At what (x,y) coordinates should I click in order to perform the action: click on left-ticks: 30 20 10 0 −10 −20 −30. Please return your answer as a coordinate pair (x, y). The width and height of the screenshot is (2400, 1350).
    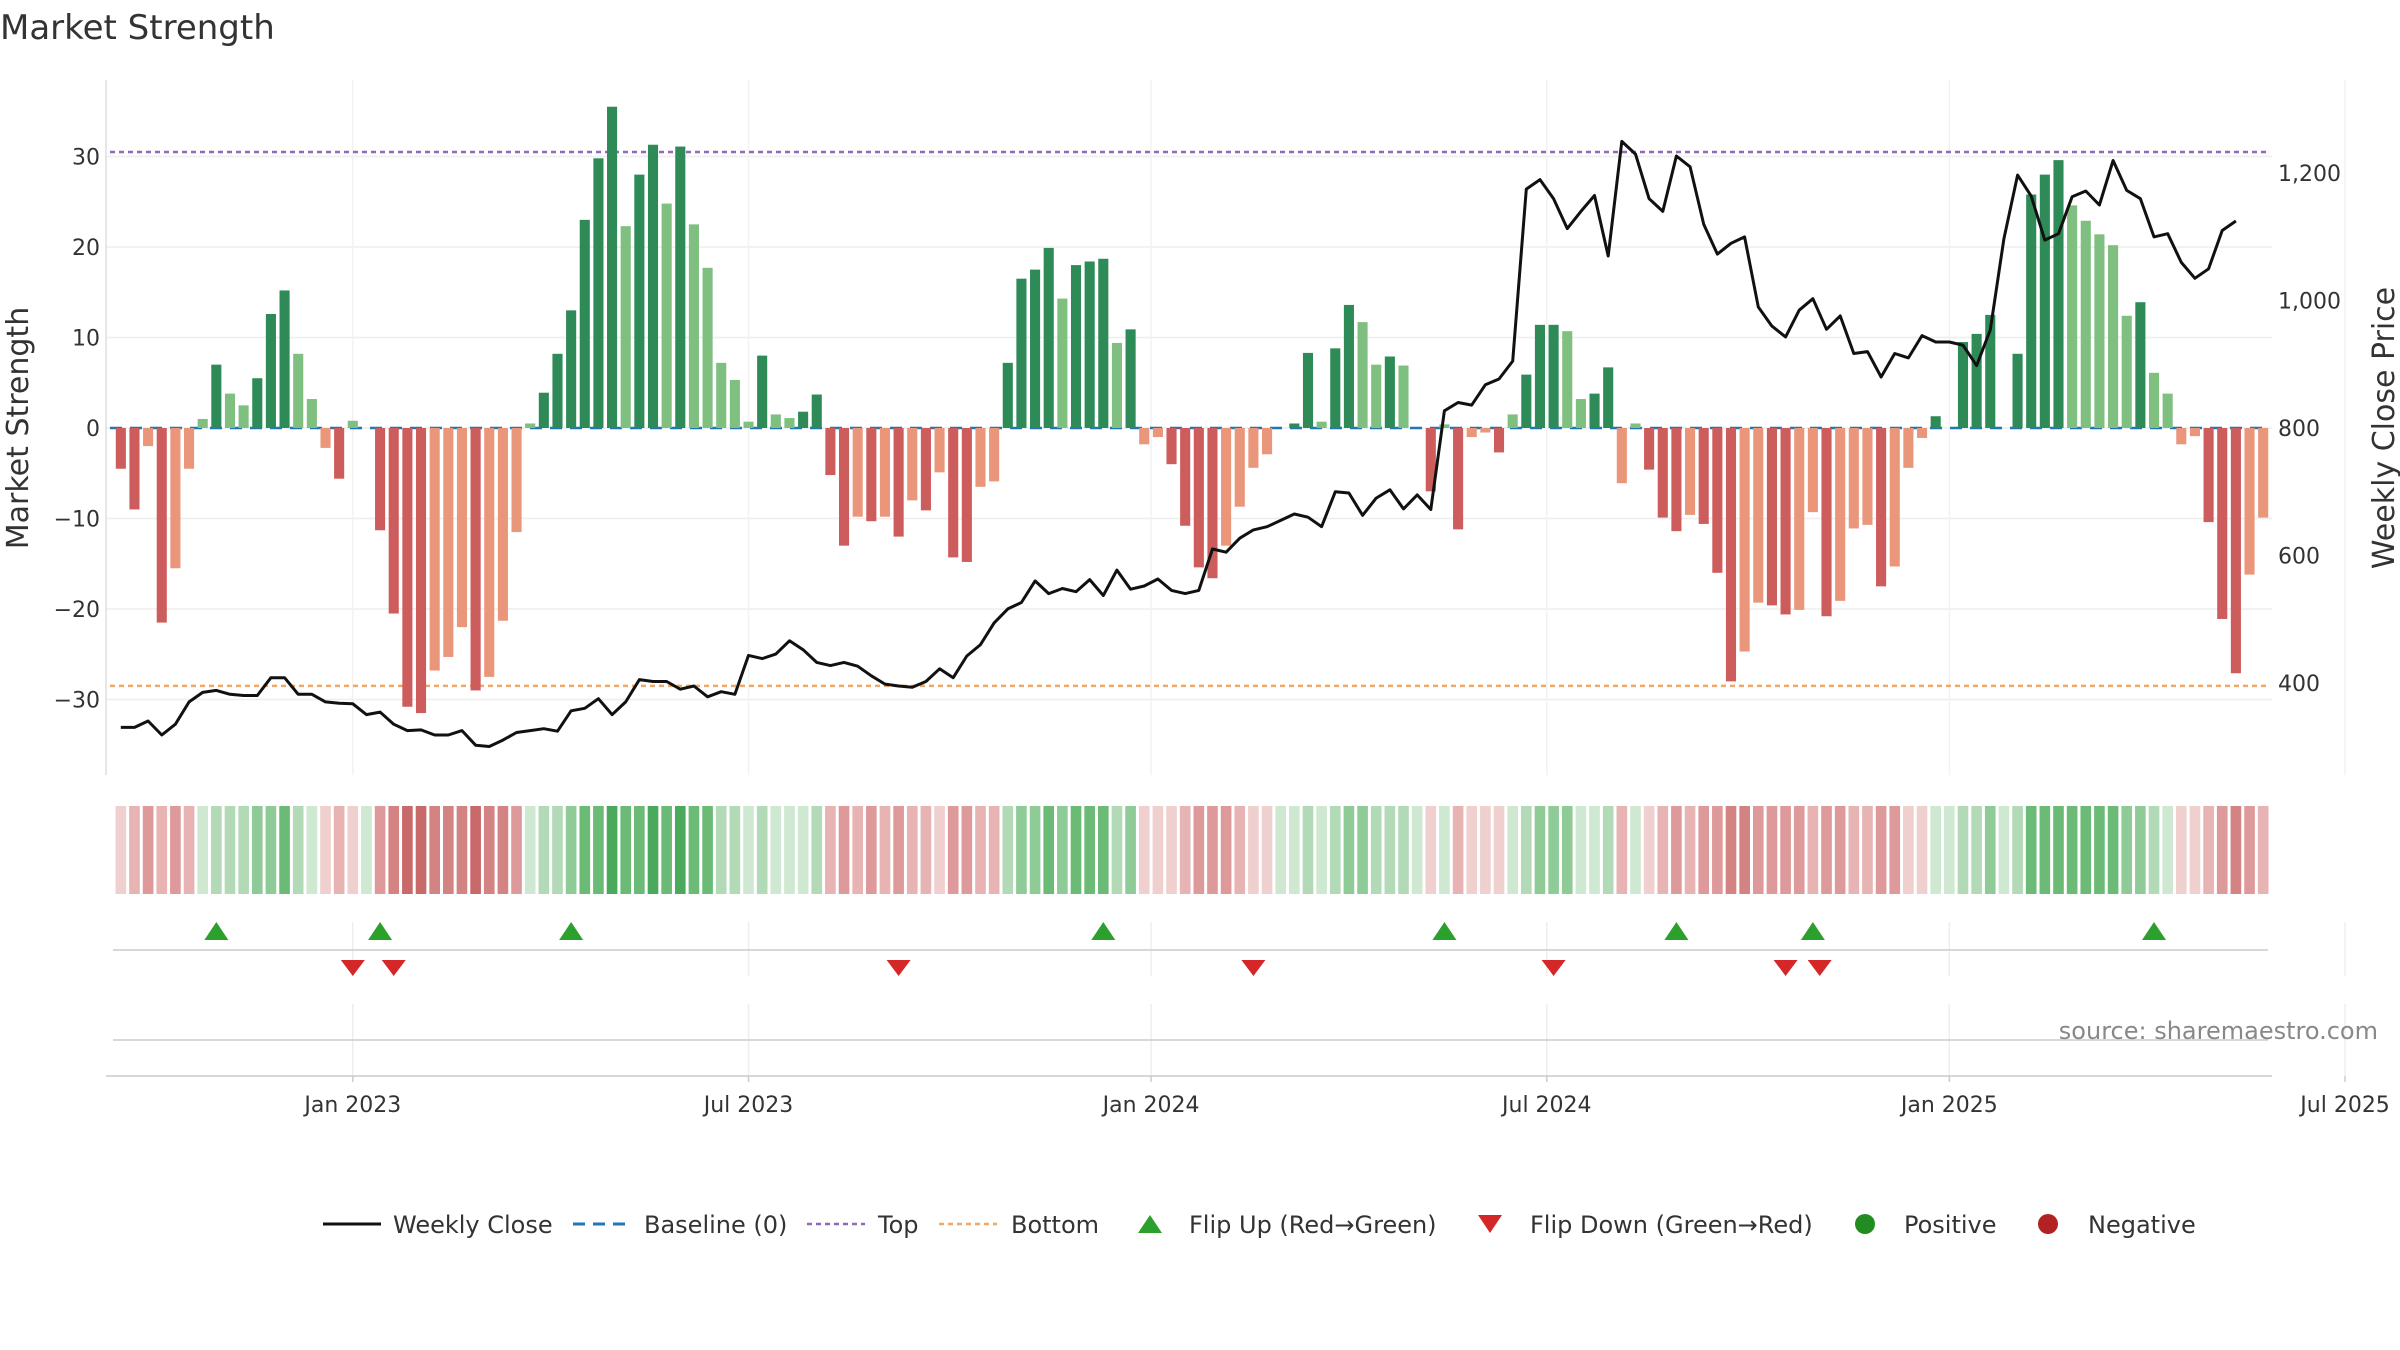
    Looking at the image, I should click on (77, 430).